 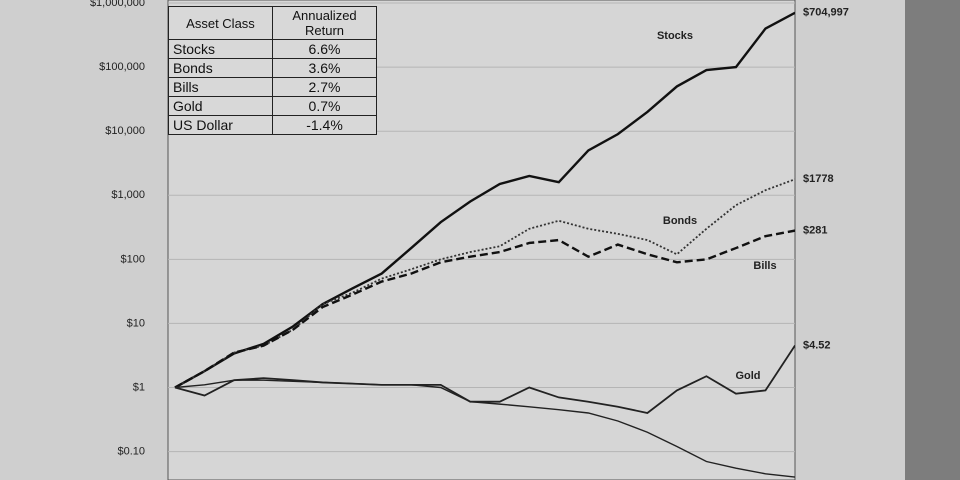 What do you see at coordinates (220, 87) in the screenshot?
I see `table-asset: Bills` at bounding box center [220, 87].